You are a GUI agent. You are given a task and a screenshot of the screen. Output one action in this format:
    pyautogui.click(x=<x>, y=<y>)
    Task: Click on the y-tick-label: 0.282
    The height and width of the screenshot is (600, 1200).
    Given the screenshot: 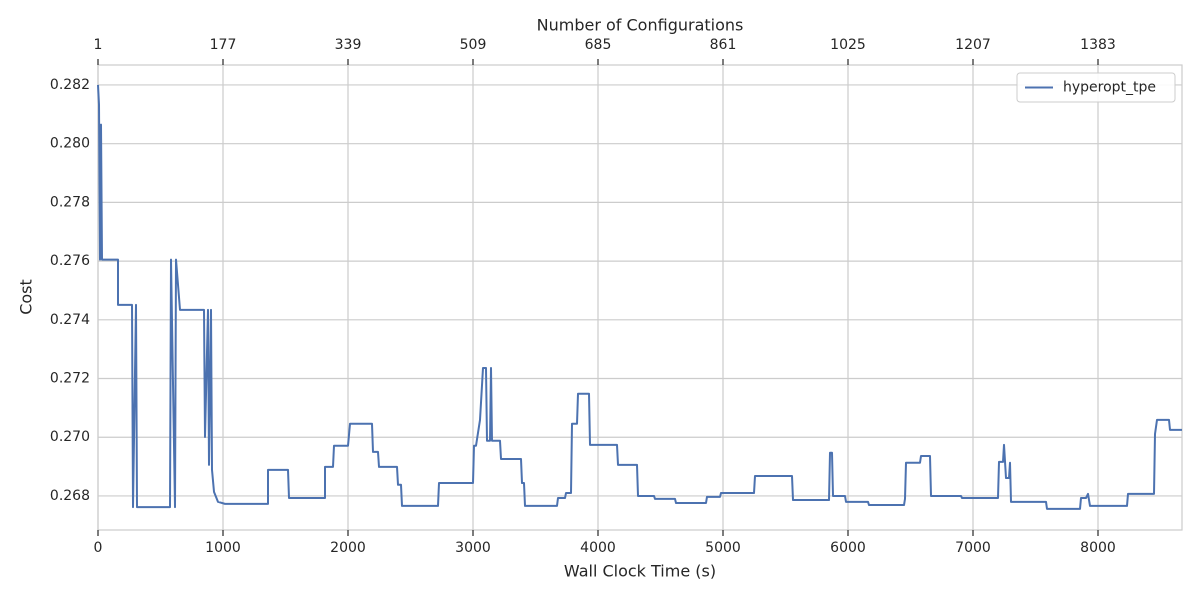 What is the action you would take?
    pyautogui.click(x=70, y=85)
    